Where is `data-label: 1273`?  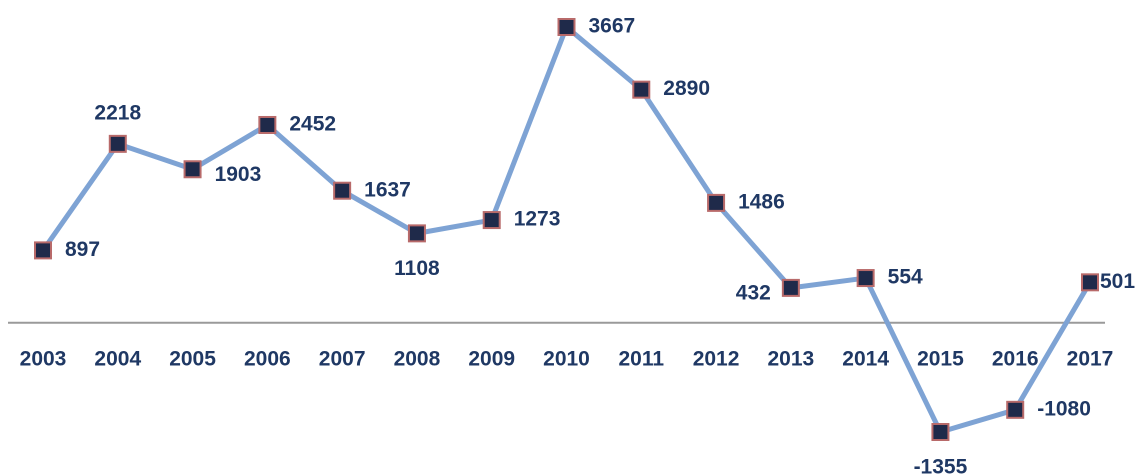 data-label: 1273 is located at coordinates (537, 219).